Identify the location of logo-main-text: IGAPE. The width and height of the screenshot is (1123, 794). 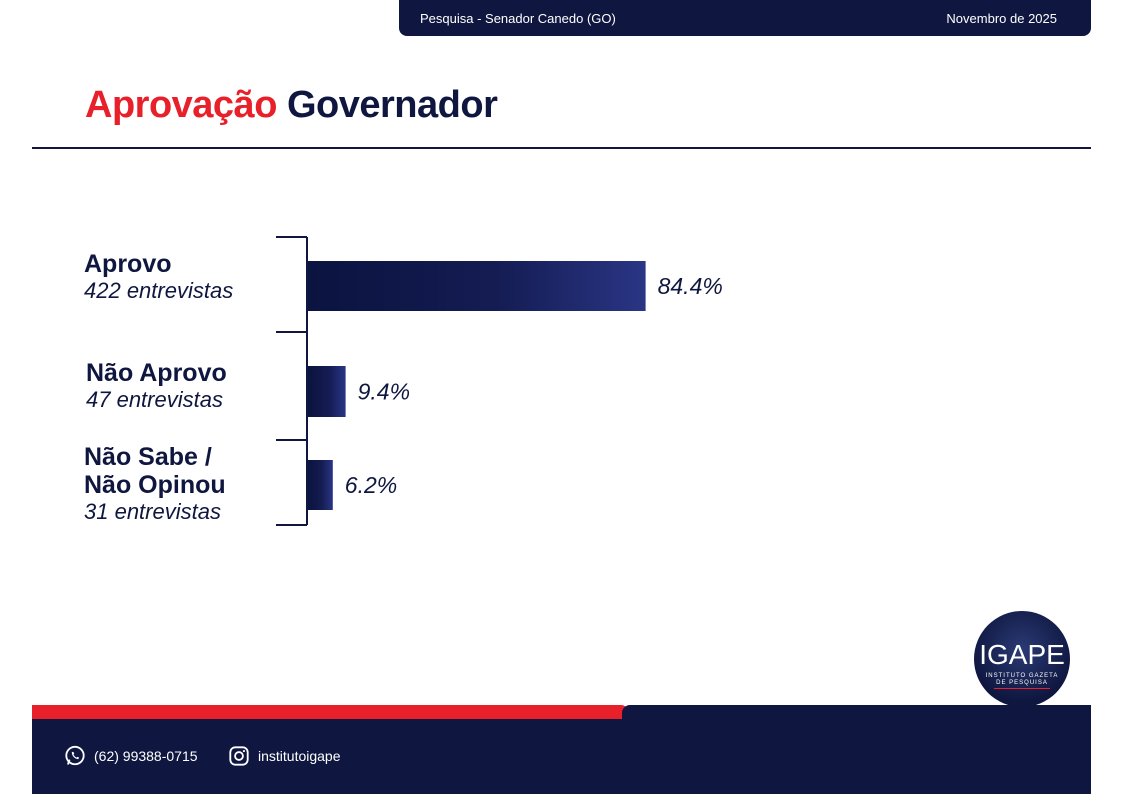
(1022, 654).